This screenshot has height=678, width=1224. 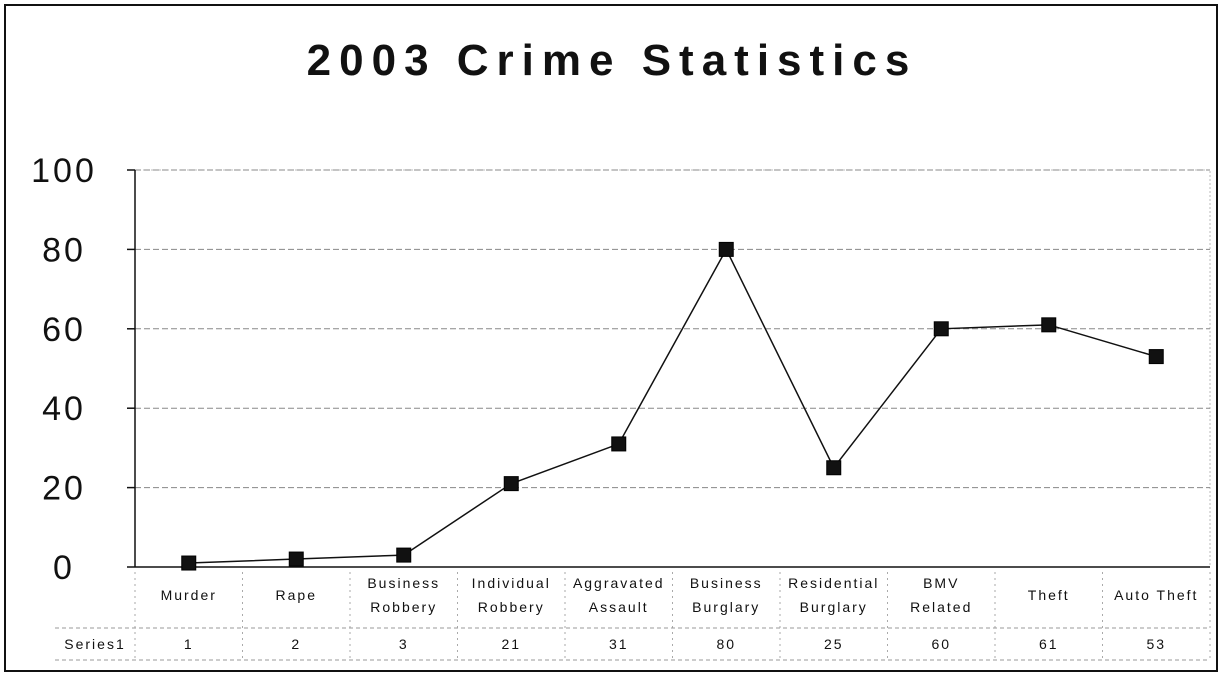 I want to click on table-value-cell: 3, so click(x=404, y=644).